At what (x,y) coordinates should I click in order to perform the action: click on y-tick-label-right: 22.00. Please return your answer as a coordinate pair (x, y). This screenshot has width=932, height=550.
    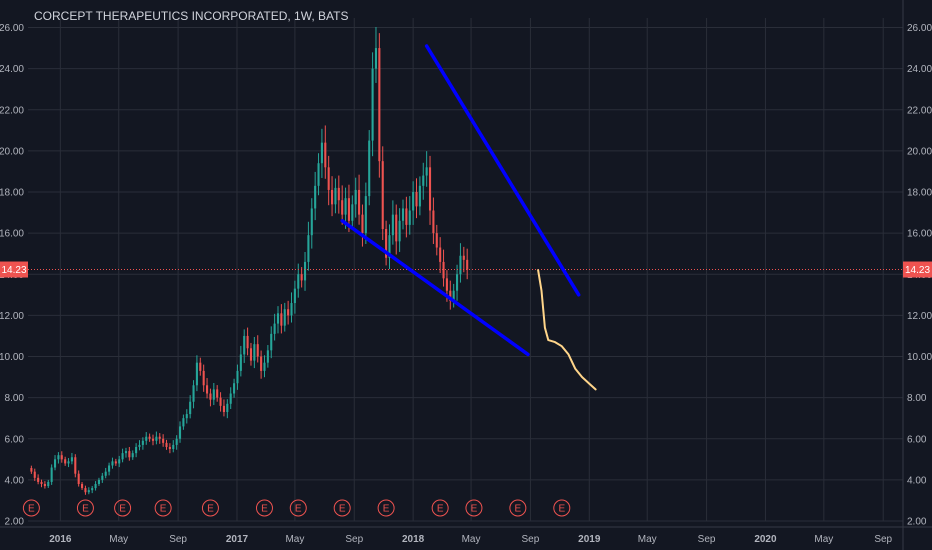
    Looking at the image, I should click on (919, 110).